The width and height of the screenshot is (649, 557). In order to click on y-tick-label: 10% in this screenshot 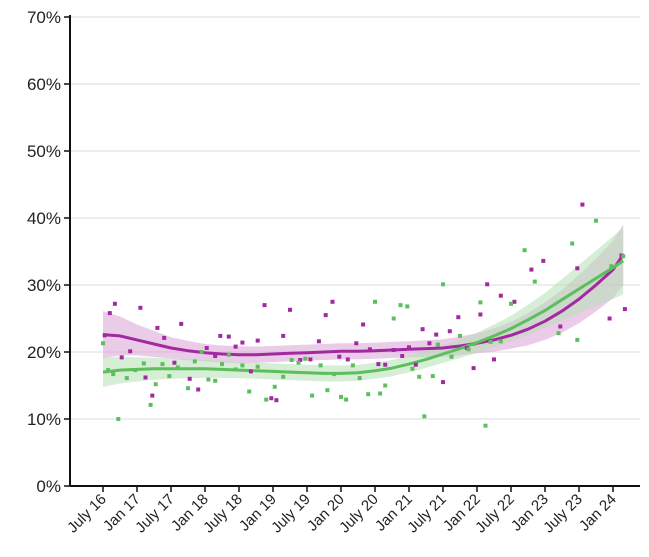, I will do `click(44, 419)`.